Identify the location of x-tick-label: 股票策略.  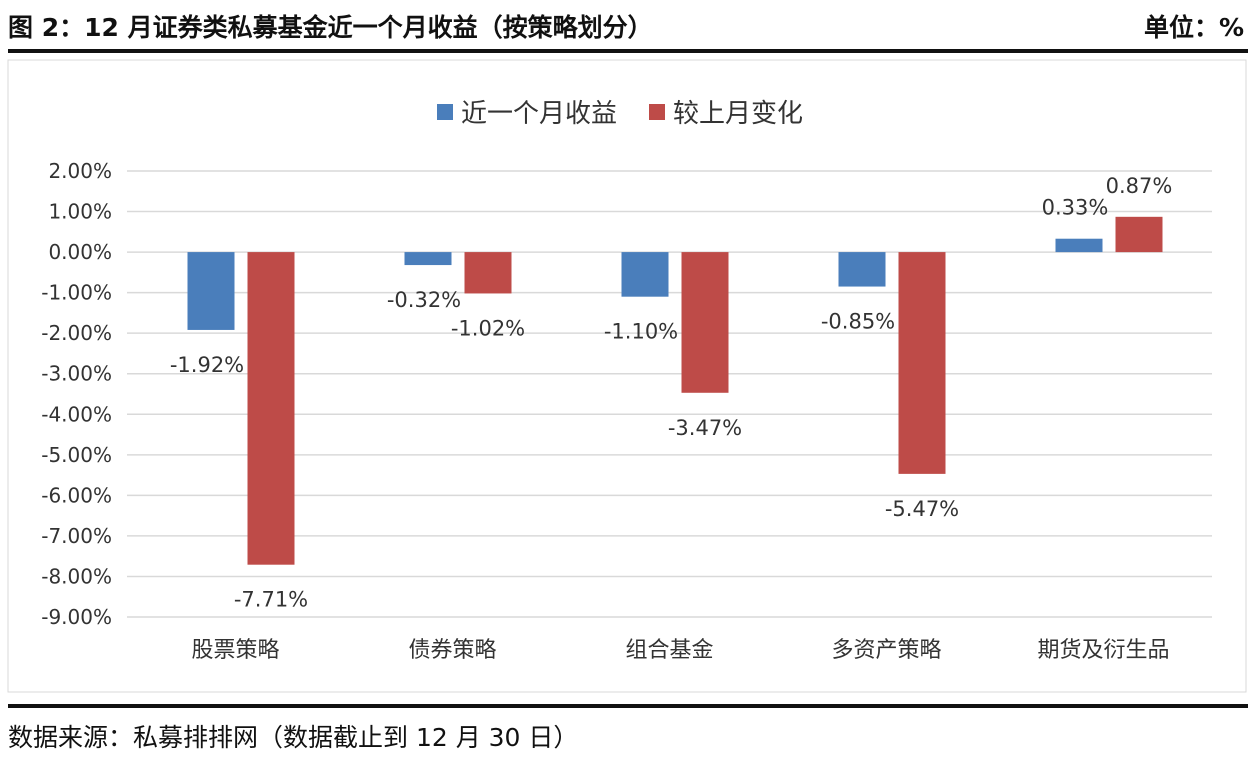
(235, 650).